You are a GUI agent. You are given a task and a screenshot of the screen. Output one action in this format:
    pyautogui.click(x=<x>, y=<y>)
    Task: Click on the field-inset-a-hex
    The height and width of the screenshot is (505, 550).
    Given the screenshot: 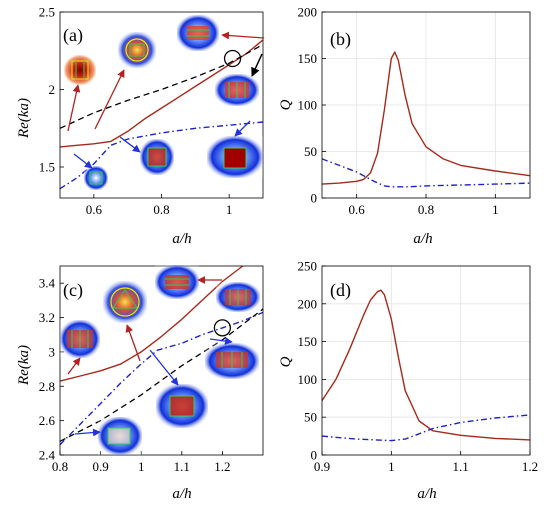 What is the action you would take?
    pyautogui.click(x=237, y=90)
    